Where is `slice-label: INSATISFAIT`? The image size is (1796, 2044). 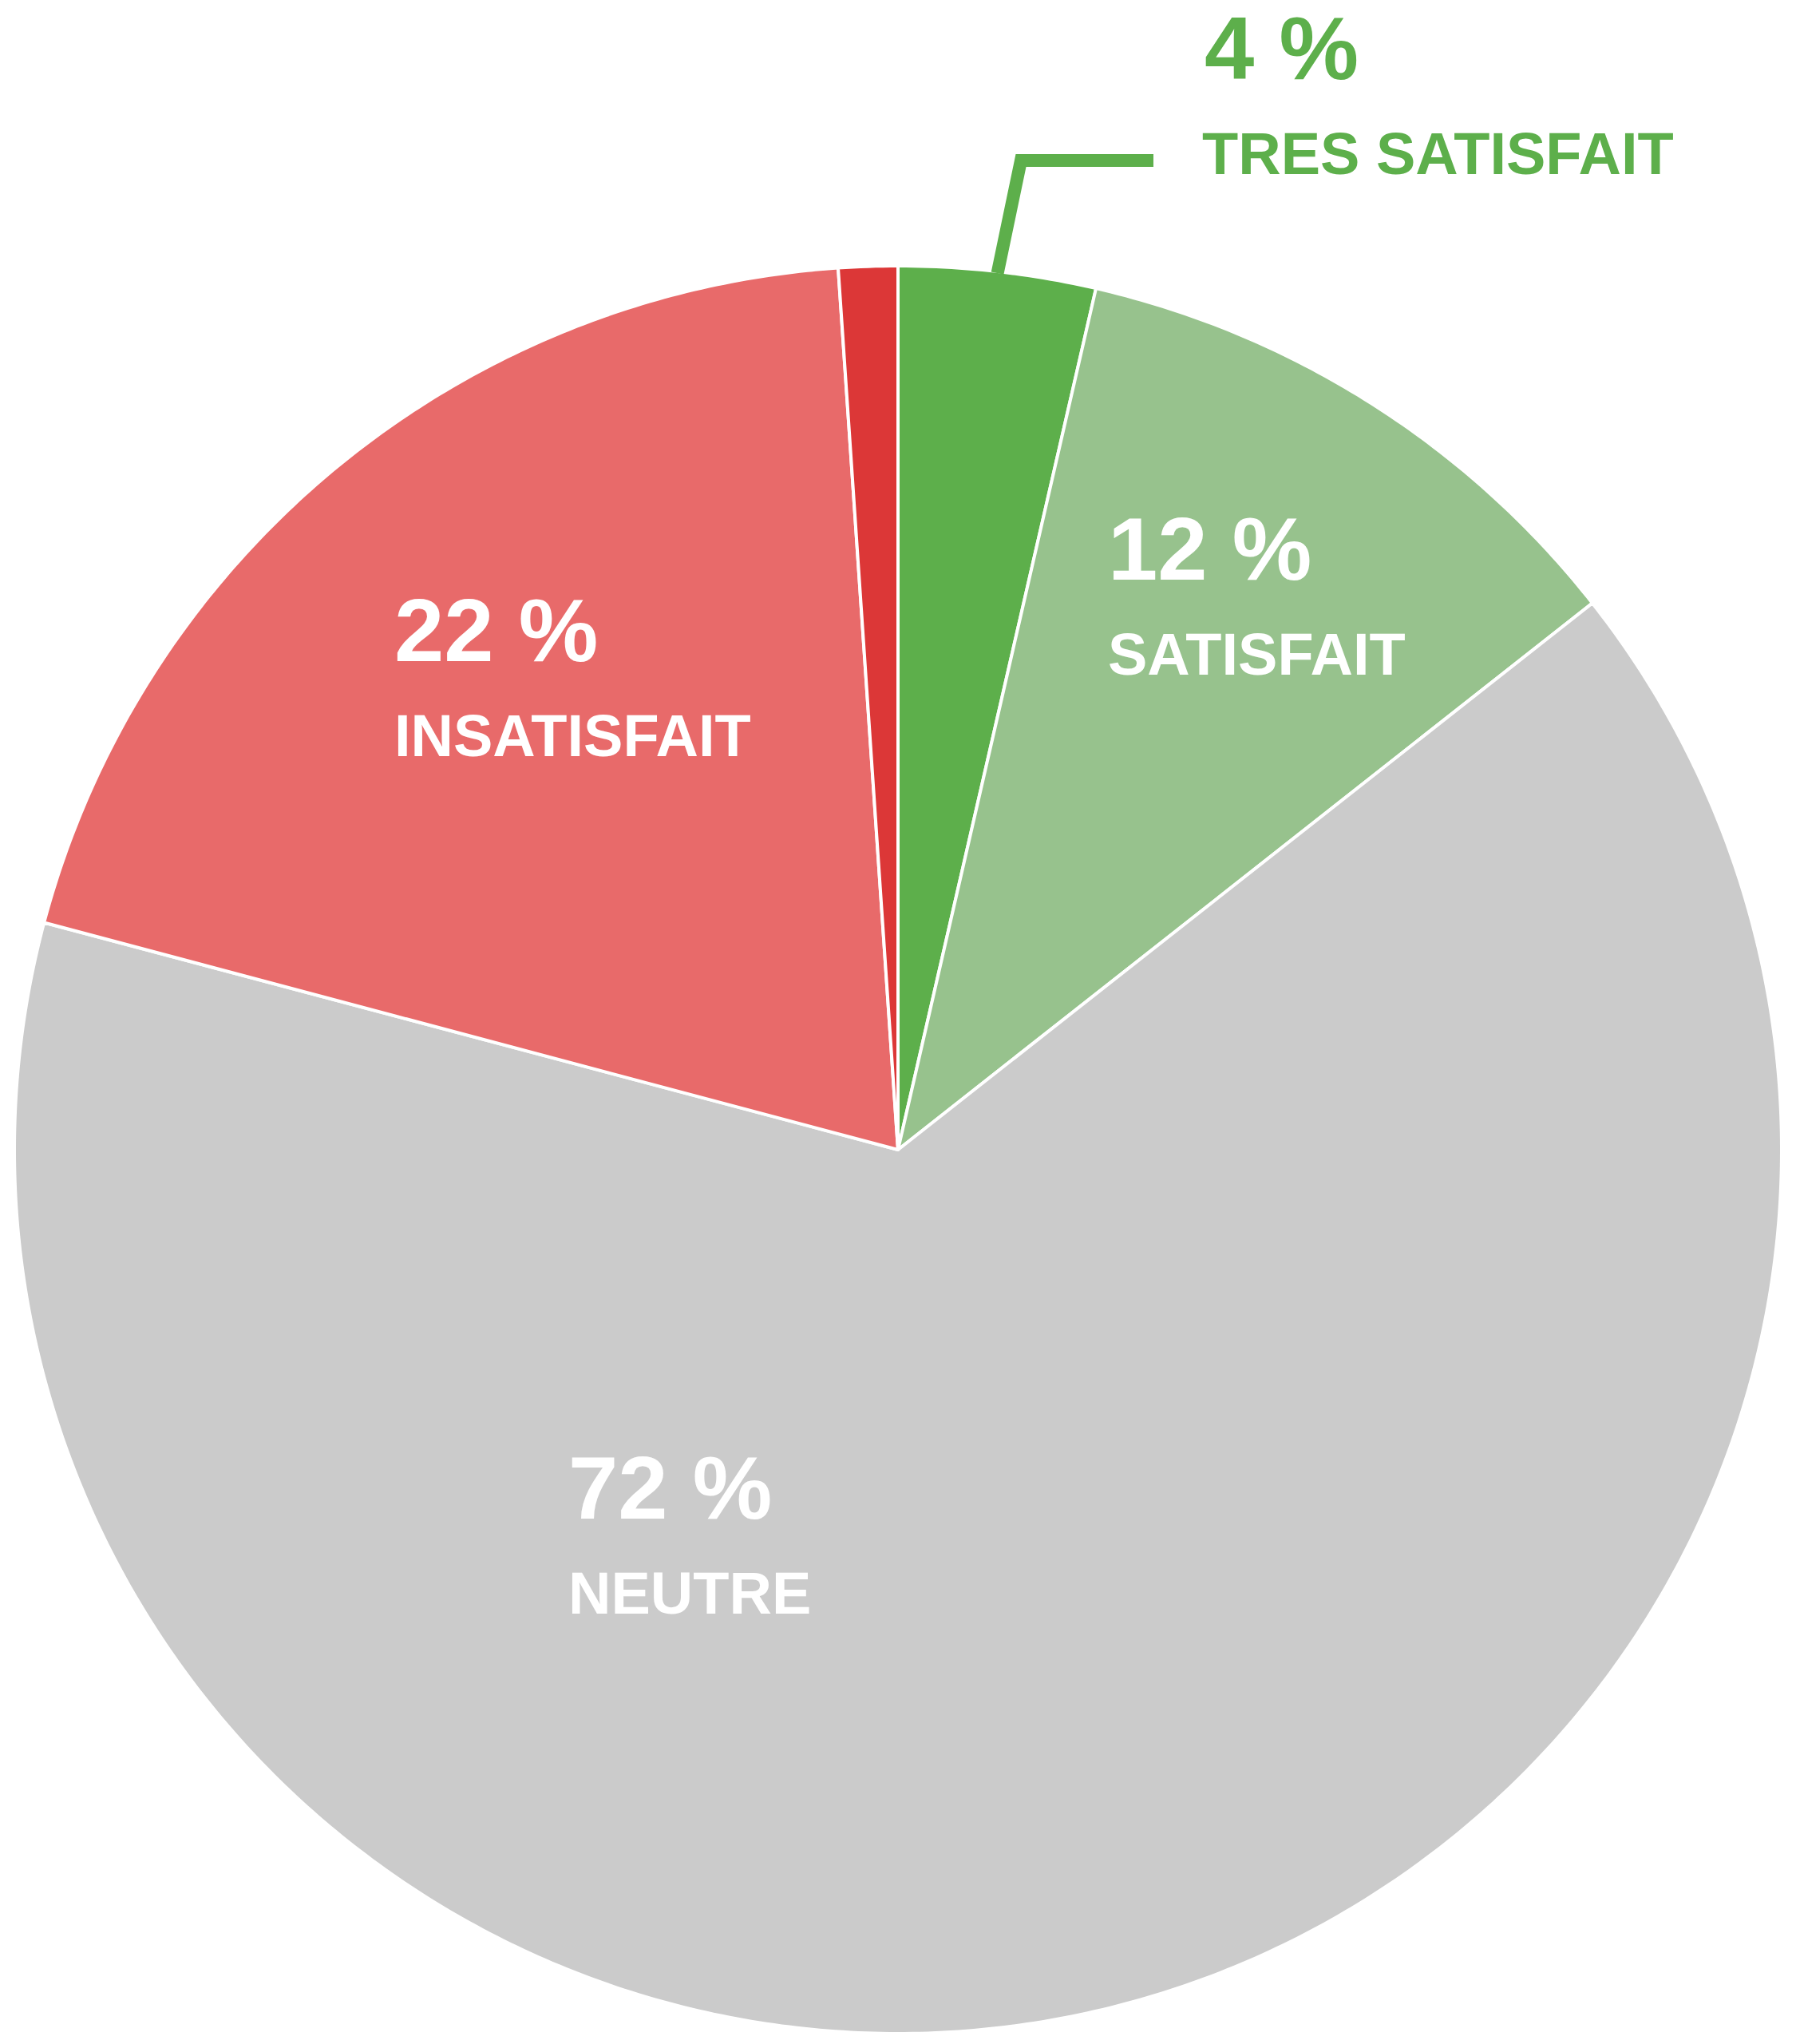 slice-label: INSATISFAIT is located at coordinates (572, 735).